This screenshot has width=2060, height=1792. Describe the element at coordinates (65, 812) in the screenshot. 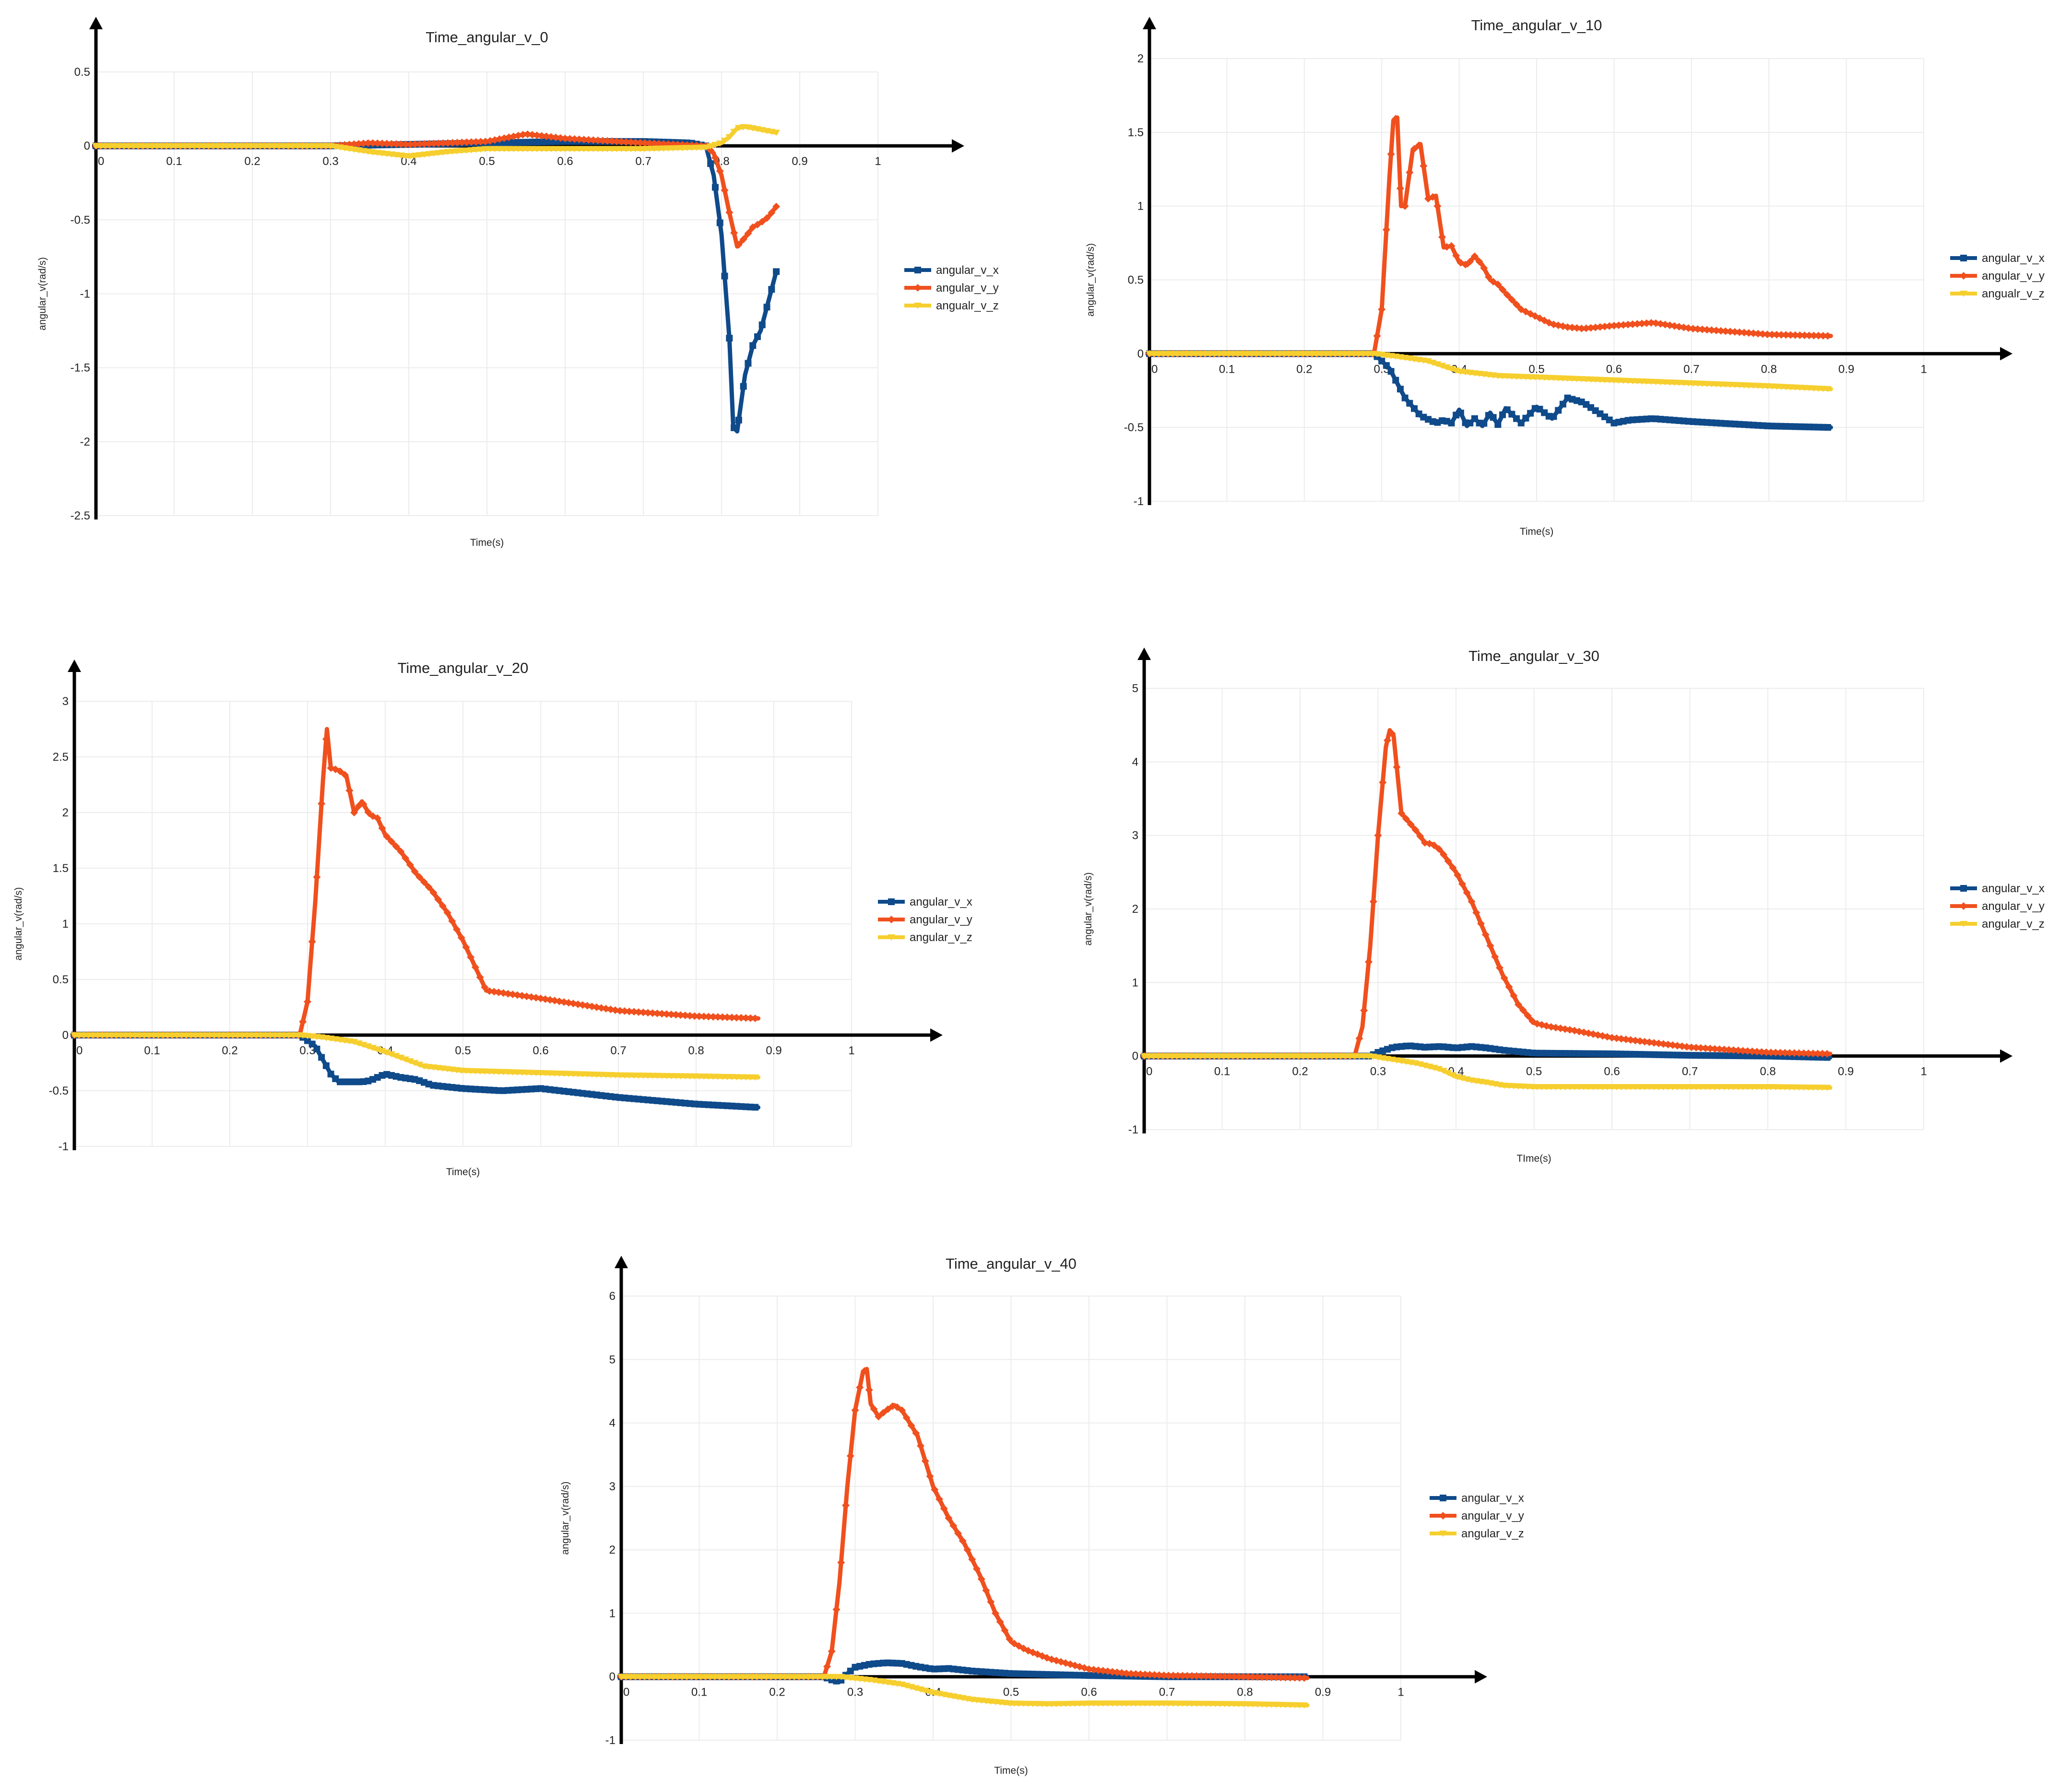

I see `y-tick-label: 2` at that location.